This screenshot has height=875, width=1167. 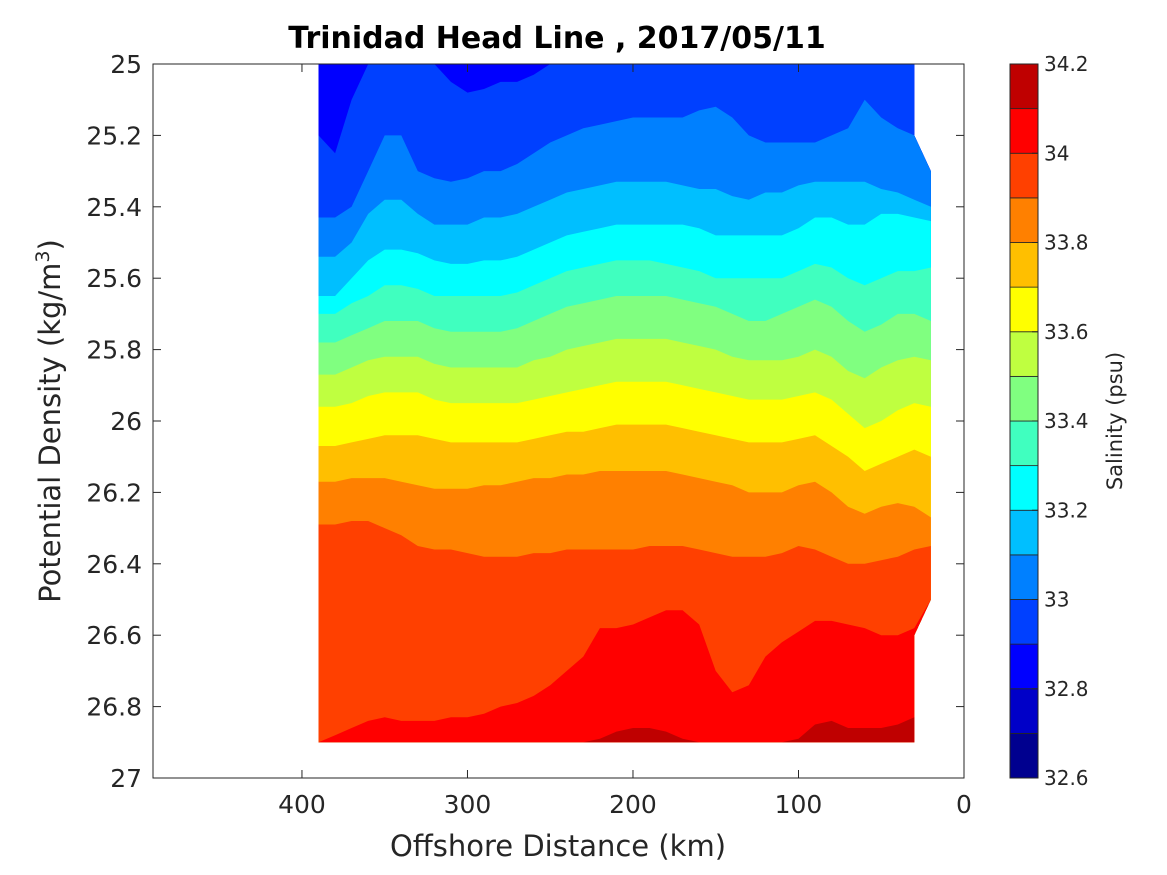 What do you see at coordinates (43, 256) in the screenshot?
I see `y-axis-label-superscript: 3` at bounding box center [43, 256].